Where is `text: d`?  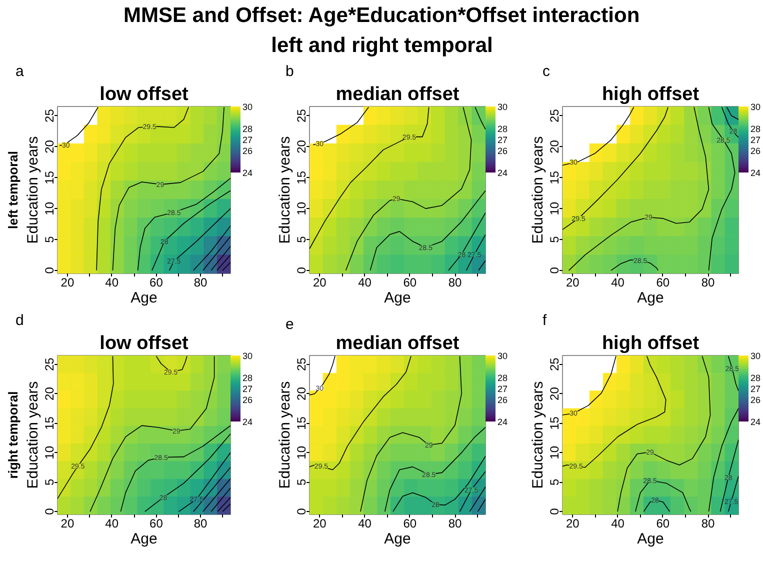 text: d is located at coordinates (20, 320).